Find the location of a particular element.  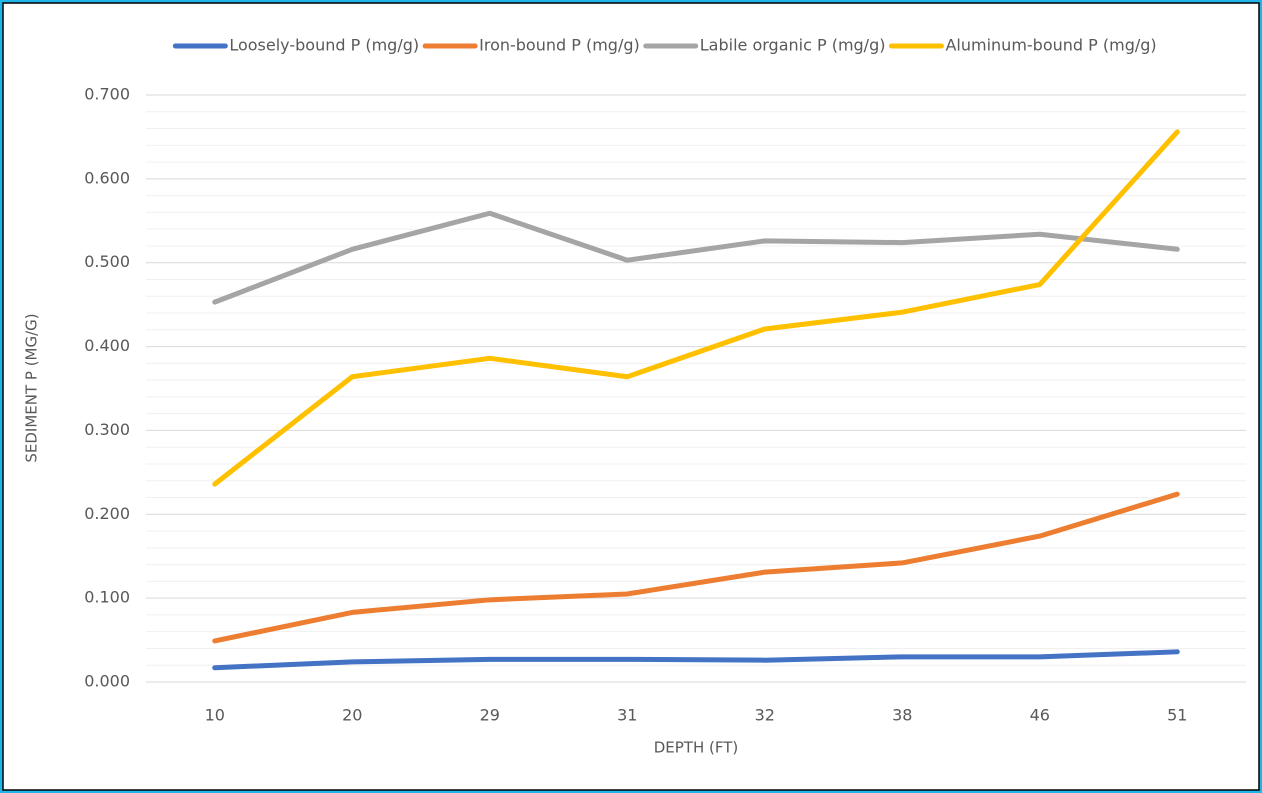

legend-label: Labile organic P (mg/g) is located at coordinates (793, 45).